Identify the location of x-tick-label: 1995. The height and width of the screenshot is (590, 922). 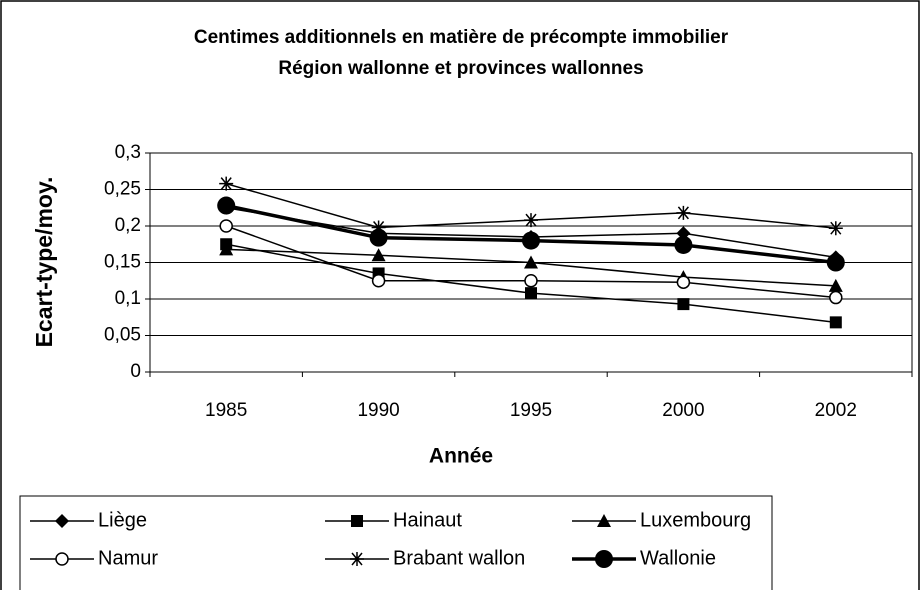
(531, 410).